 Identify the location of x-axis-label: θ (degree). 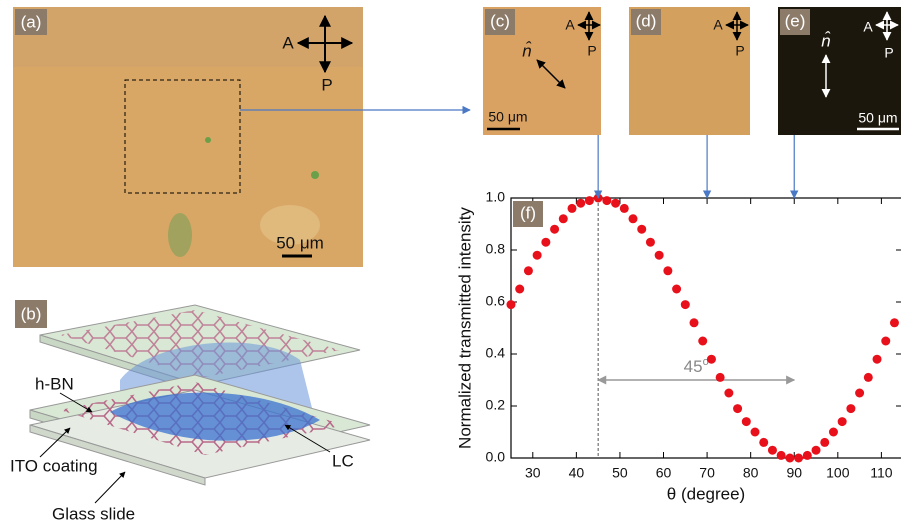
(706, 493).